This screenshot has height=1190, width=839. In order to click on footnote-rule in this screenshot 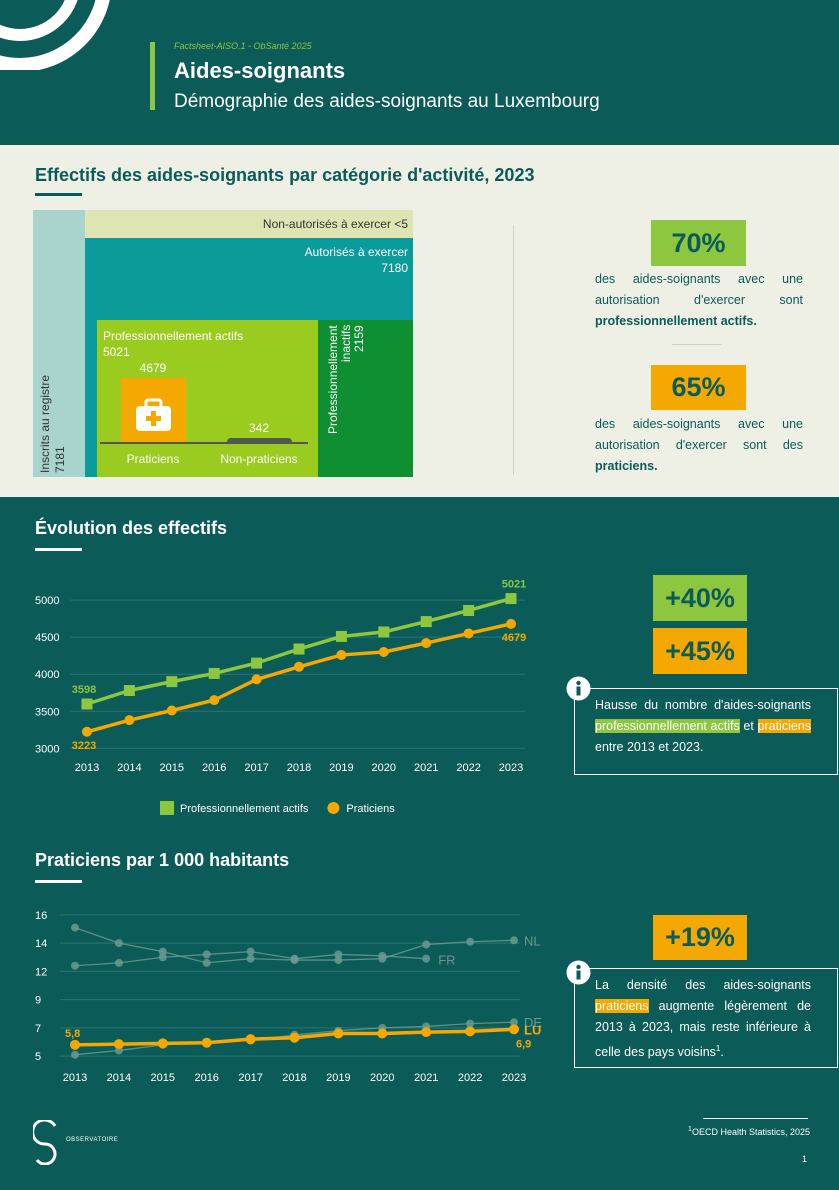, I will do `click(755, 1118)`.